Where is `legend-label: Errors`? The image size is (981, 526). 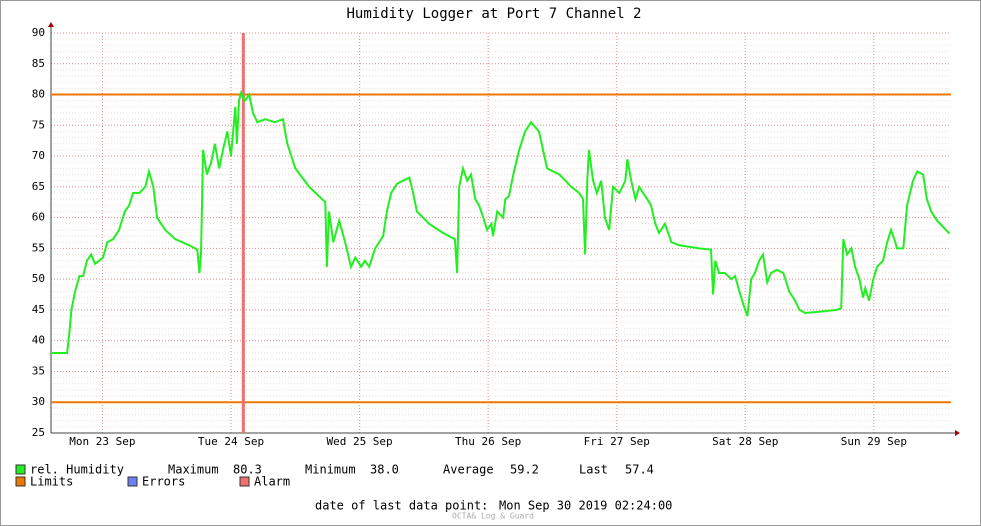
legend-label: Errors is located at coordinates (163, 482).